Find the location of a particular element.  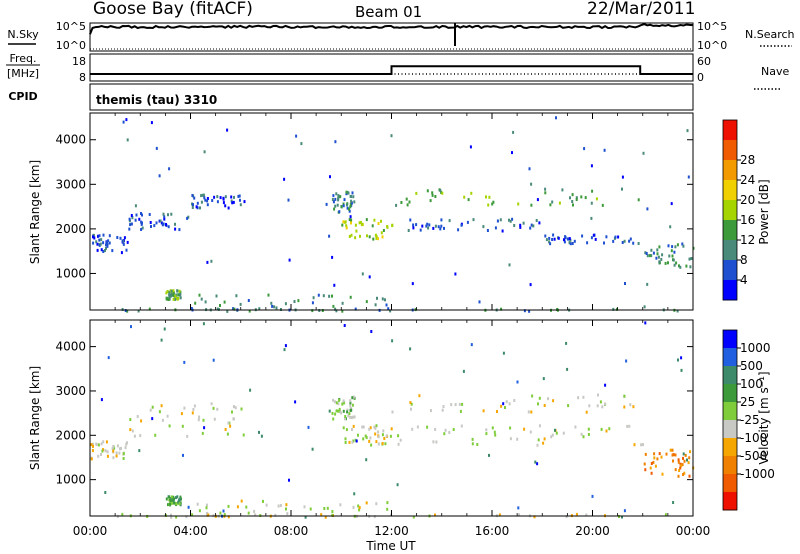

x-tick-label: 00:00 is located at coordinates (693, 531).